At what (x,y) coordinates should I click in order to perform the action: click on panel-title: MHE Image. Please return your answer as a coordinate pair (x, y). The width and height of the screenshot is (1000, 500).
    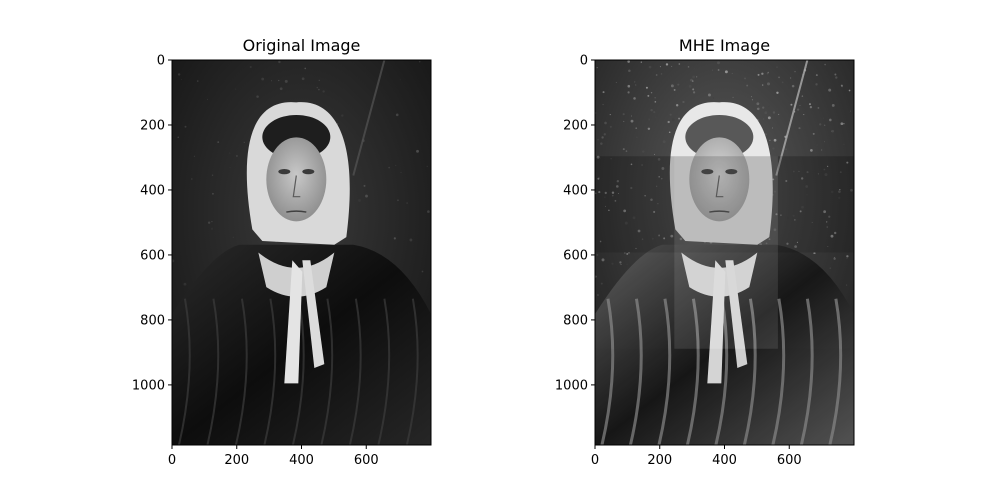
    Looking at the image, I should click on (724, 45).